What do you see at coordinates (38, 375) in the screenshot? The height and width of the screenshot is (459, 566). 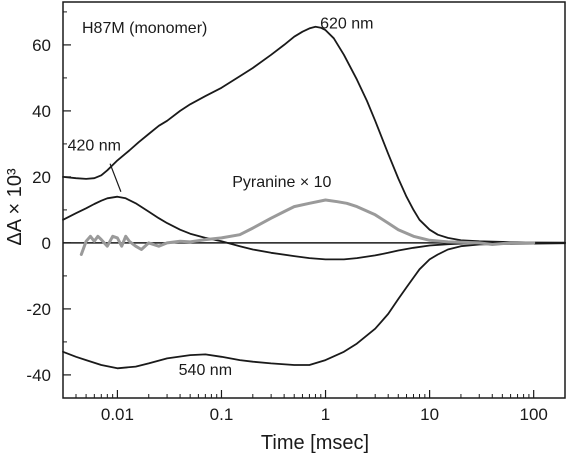 I see `y-tick-label: -40` at bounding box center [38, 375].